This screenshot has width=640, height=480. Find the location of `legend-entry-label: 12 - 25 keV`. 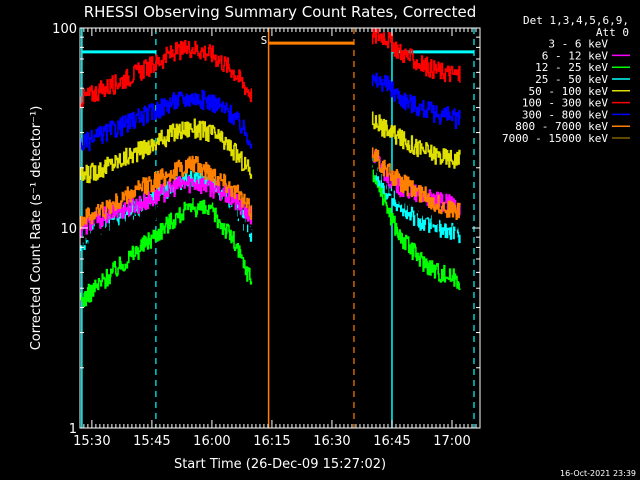

legend-entry-label: 12 - 25 keV is located at coordinates (571, 67).